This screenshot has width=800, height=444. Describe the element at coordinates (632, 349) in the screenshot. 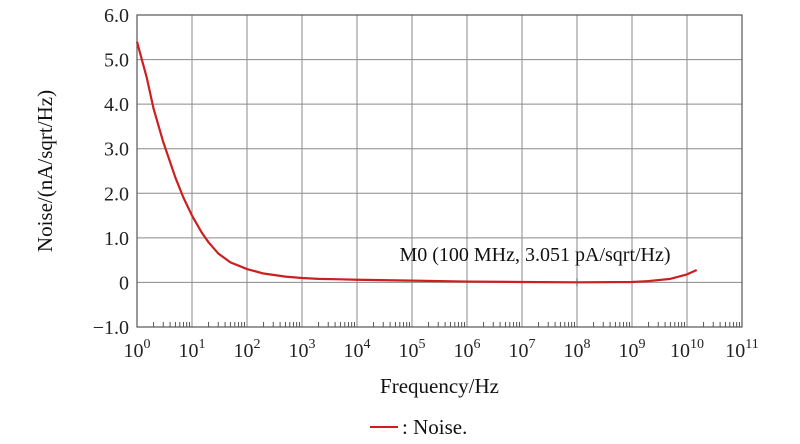

I see `x-tick-label: 10⁹` at that location.